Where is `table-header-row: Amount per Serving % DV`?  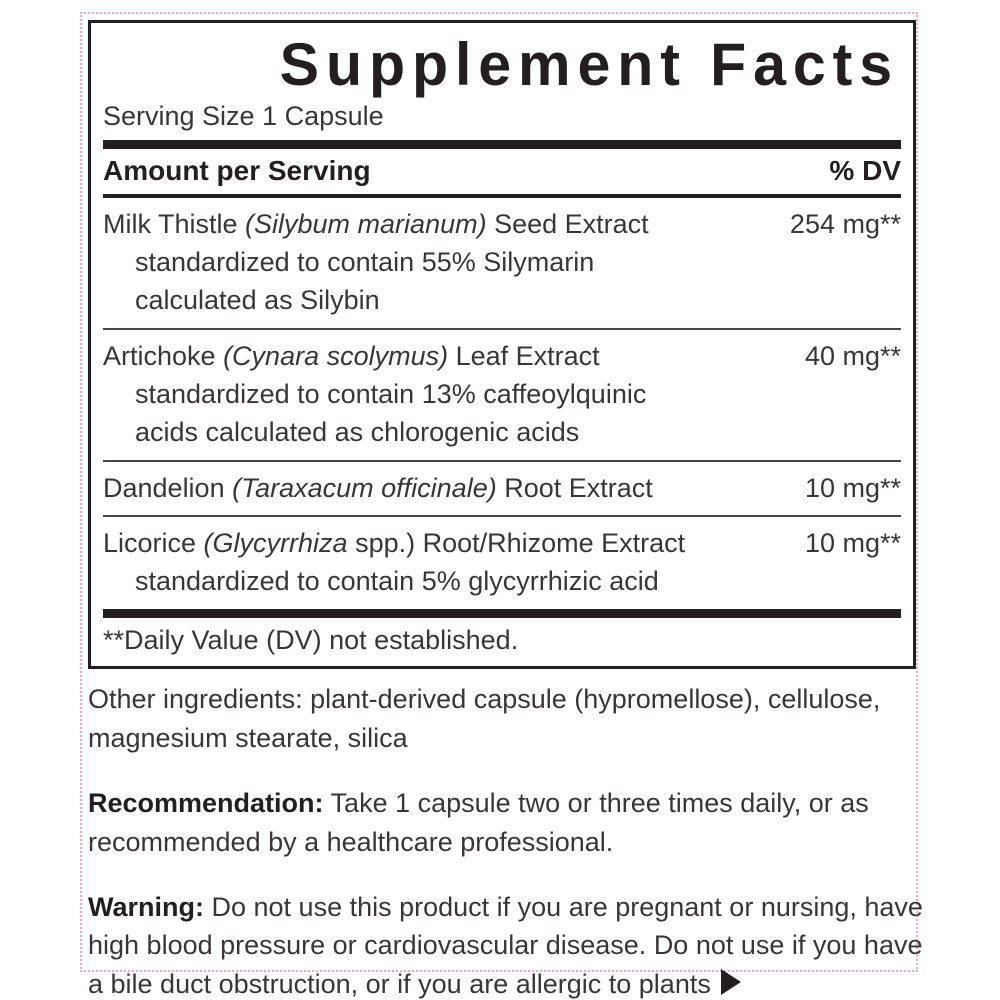 table-header-row: Amount per Serving % DV is located at coordinates (502, 171).